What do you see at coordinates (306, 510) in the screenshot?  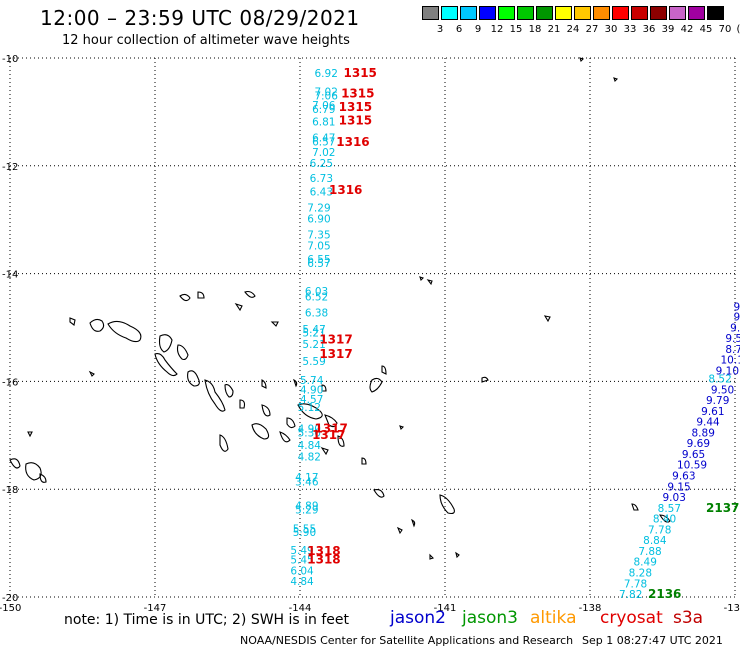 I see `wave-height-label: 5.29` at bounding box center [306, 510].